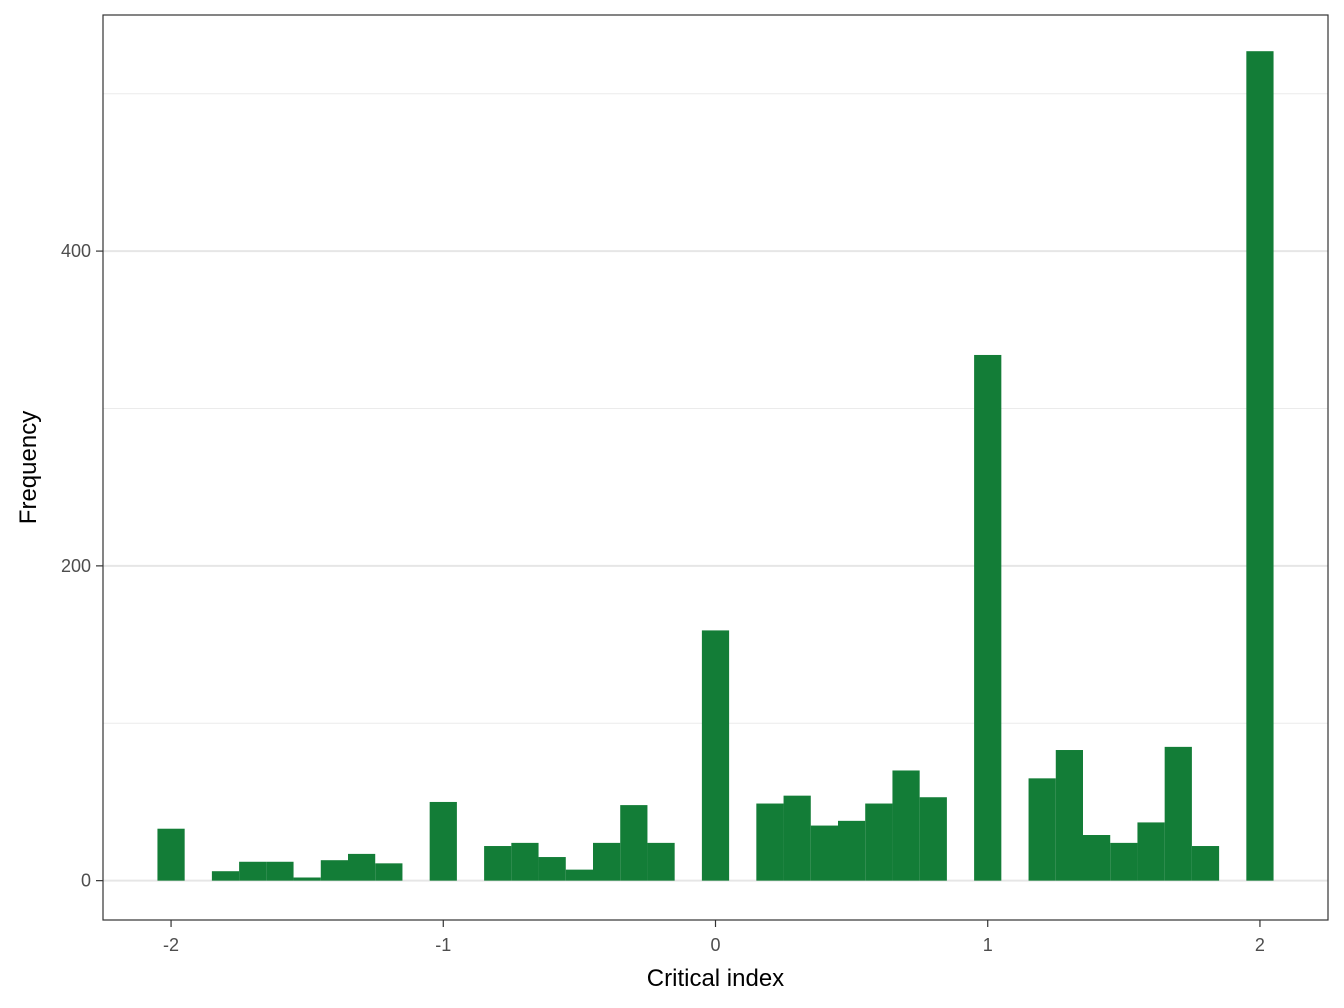 The width and height of the screenshot is (1344, 1008). What do you see at coordinates (443, 945) in the screenshot?
I see `x-tick-label: -1` at bounding box center [443, 945].